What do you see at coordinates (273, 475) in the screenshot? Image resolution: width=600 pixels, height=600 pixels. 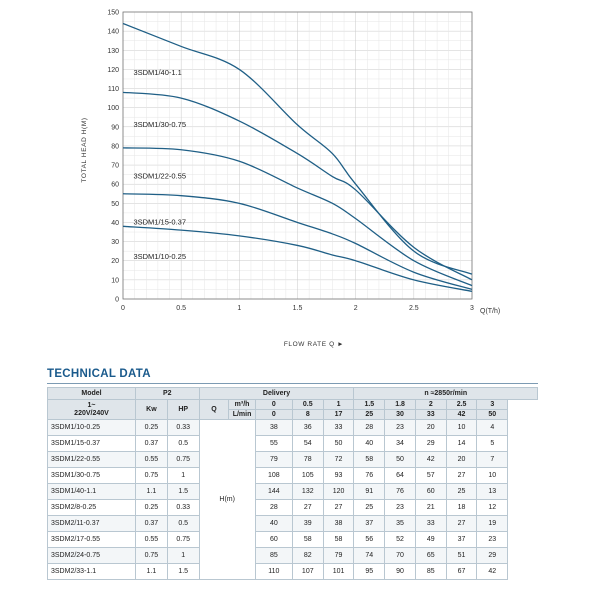 I see `head-value-cell: 108` at bounding box center [273, 475].